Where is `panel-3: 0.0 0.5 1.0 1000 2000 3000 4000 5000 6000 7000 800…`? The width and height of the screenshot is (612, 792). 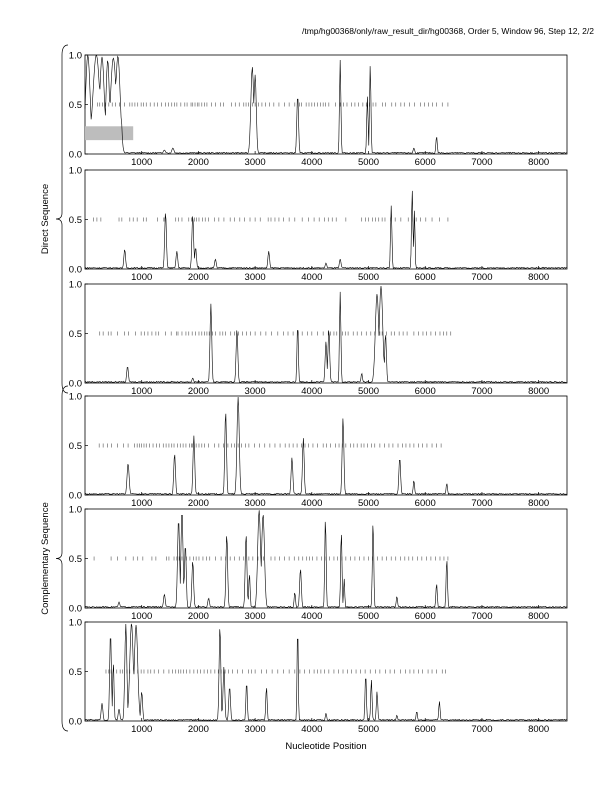 panel-3: 0.0 0.5 1.0 1000 2000 3000 4000 5000 6000 7000 800… is located at coordinates (318, 338).